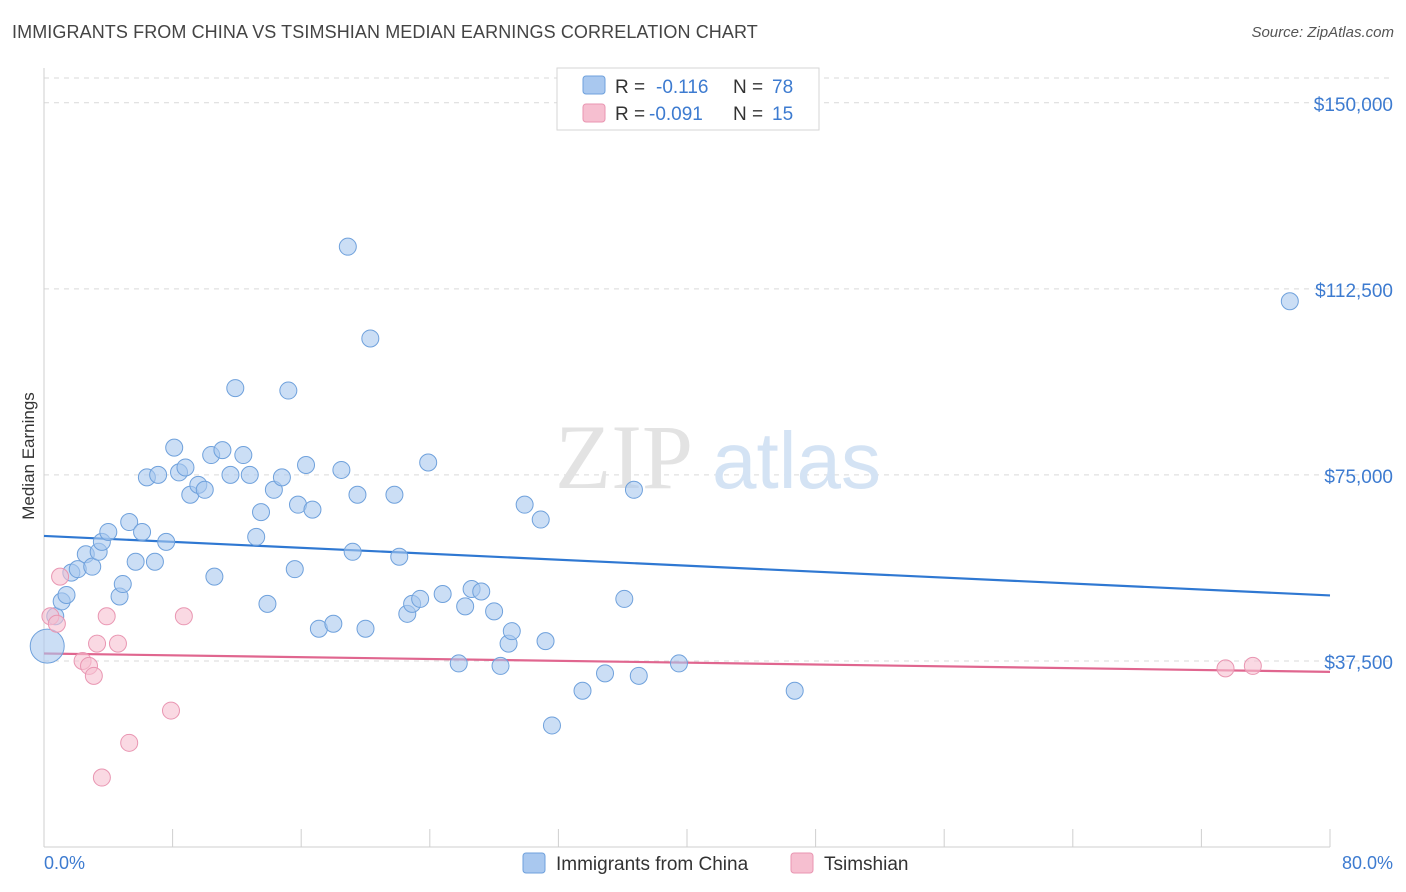 The image size is (1406, 892). Describe the element at coordinates (1358, 477) in the screenshot. I see `y-tick-label-1: $75,000` at that location.